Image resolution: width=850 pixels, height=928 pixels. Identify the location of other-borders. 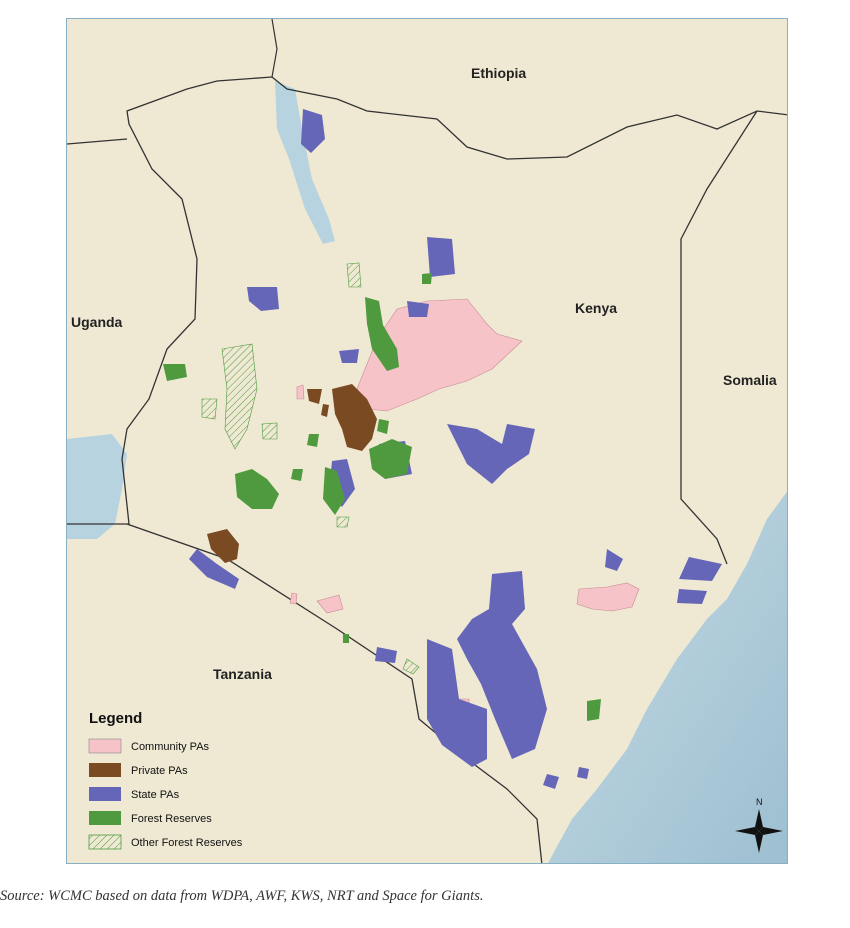
(172, 272).